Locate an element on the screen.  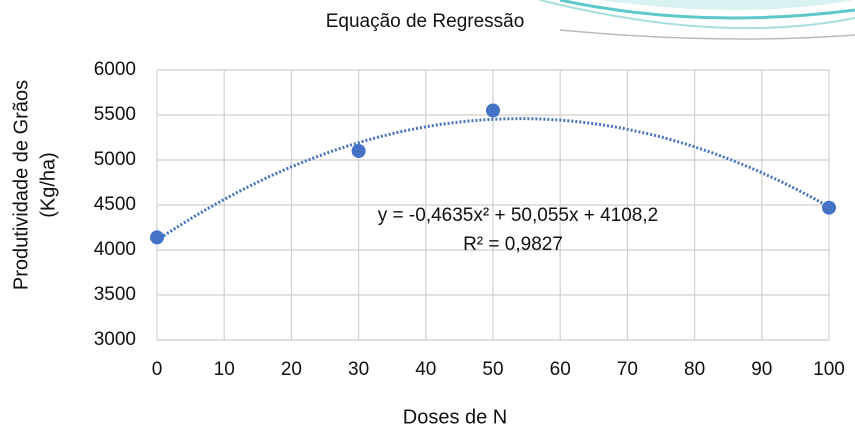
chart-title: Equação de Regressão is located at coordinates (425, 21).